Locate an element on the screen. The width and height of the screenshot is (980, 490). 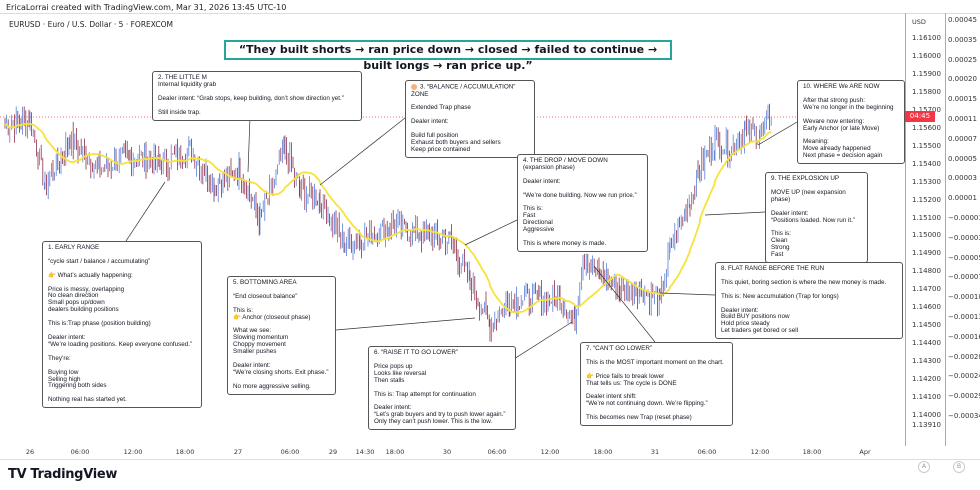
price-tick-label: 1.14100 is located at coordinates (926, 397).